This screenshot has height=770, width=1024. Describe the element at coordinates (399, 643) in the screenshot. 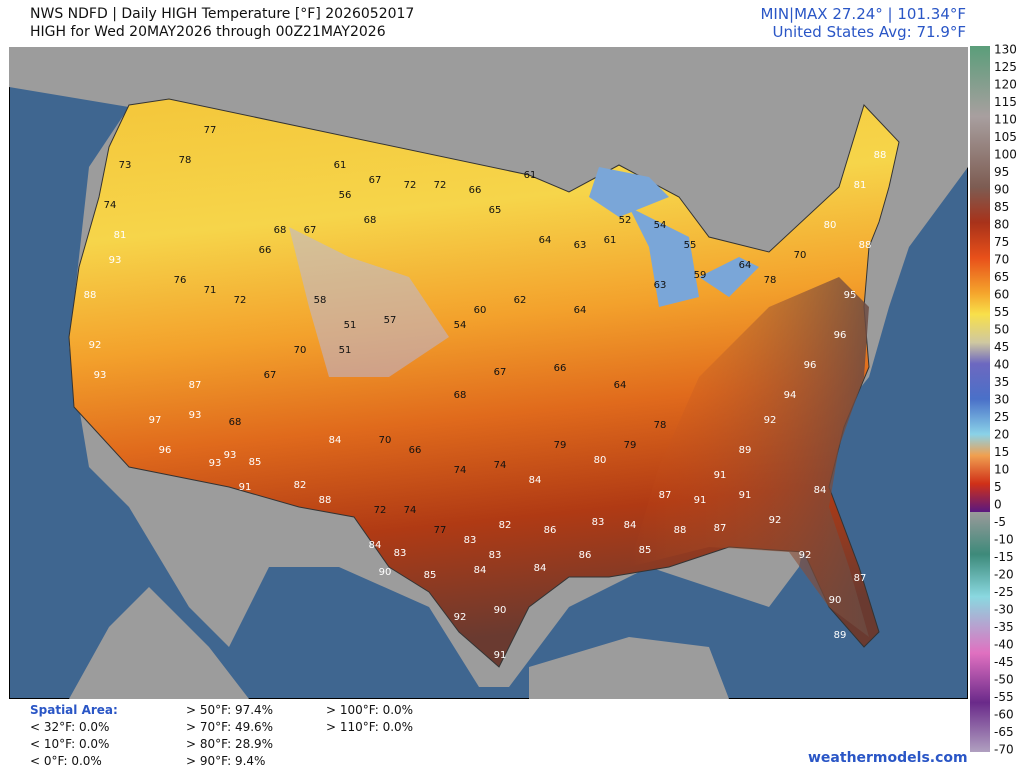

I see `land` at that location.